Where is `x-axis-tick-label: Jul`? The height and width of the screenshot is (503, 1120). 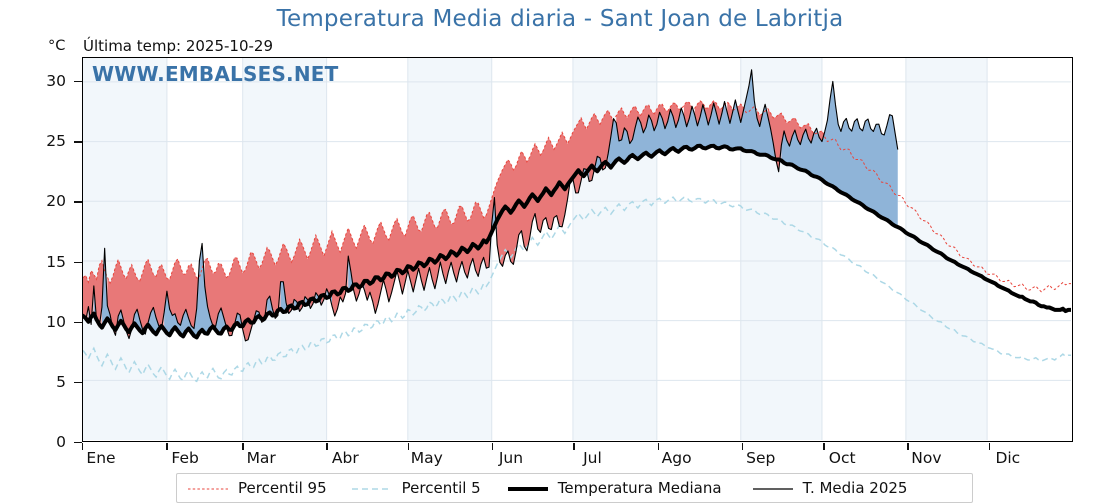
x-axis-tick-label: Jul is located at coordinates (592, 458).